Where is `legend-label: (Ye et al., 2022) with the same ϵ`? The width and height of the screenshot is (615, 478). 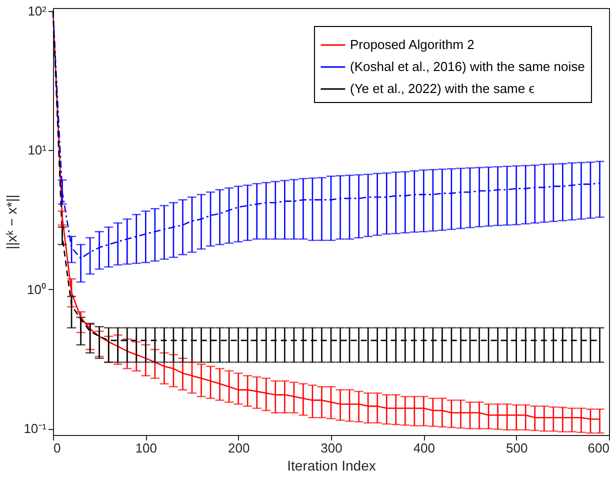
legend-label: (Ye et al., 2022) with the same ϵ is located at coordinates (442, 88).